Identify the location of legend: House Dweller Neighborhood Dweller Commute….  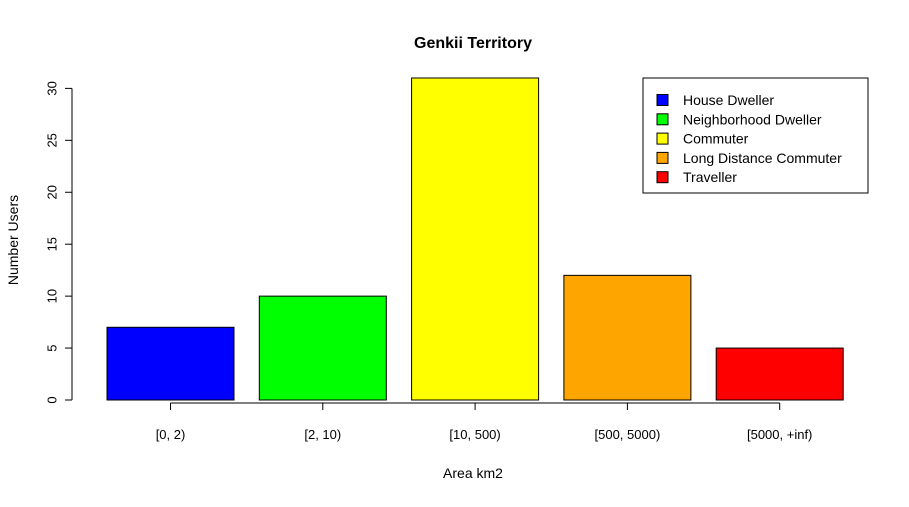
(755, 135).